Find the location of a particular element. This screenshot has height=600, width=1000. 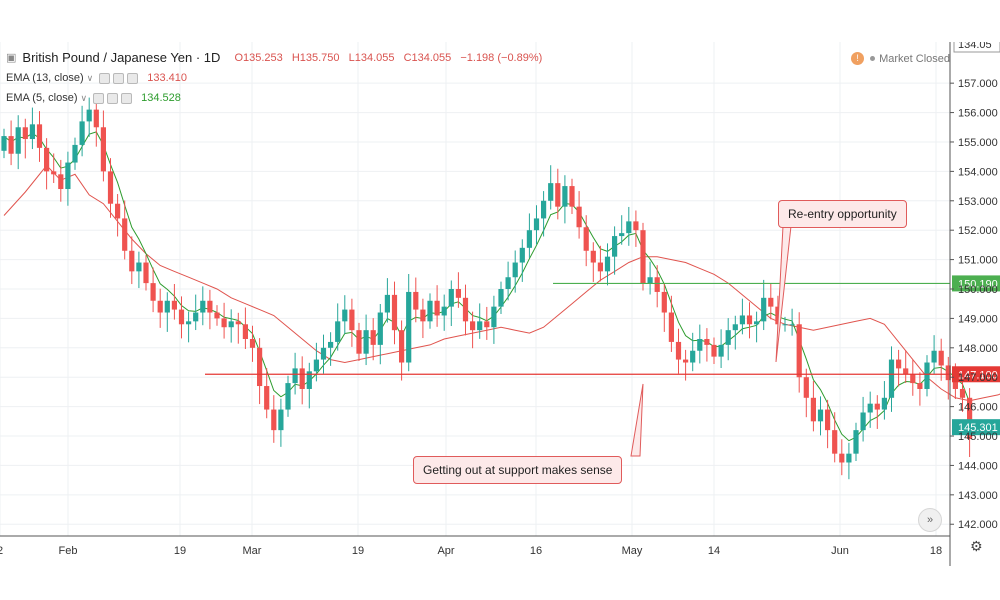

gear-icon: ⚙ is located at coordinates (976, 546).